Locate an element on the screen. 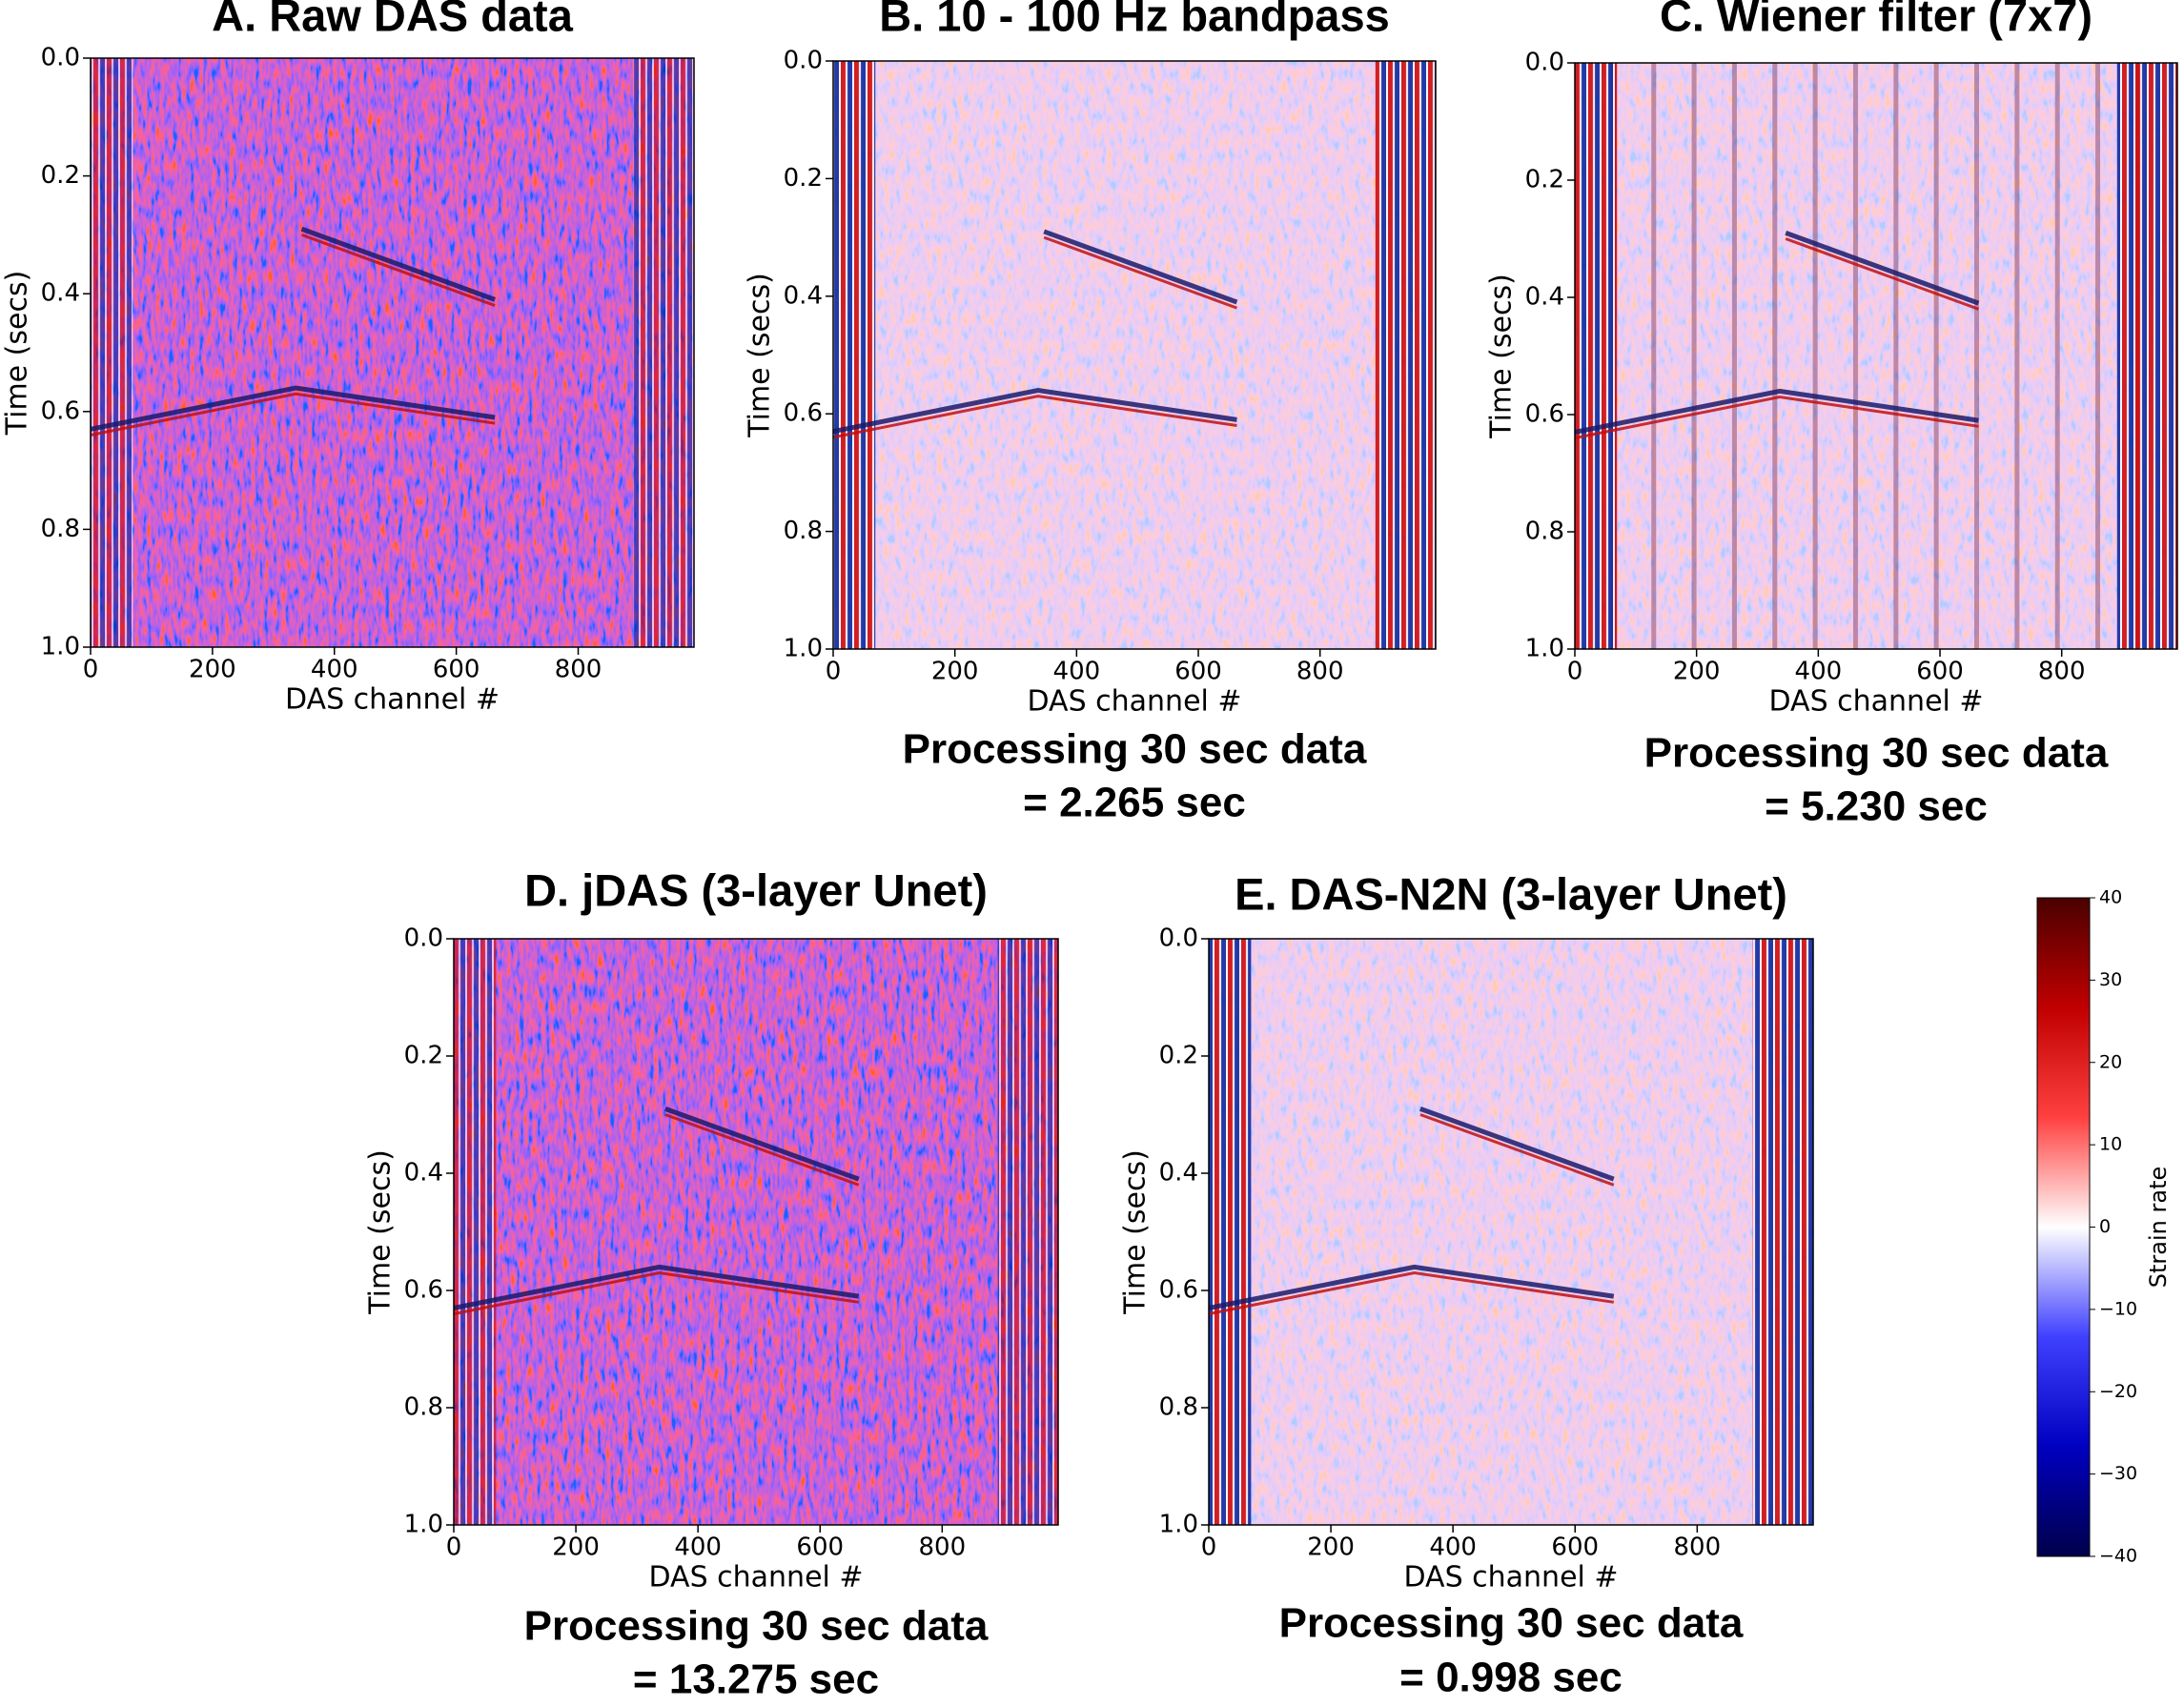 This screenshot has height=1706, width=2184. panel-title: E. DAS-N2N (3-layer Unet) is located at coordinates (1511, 894).